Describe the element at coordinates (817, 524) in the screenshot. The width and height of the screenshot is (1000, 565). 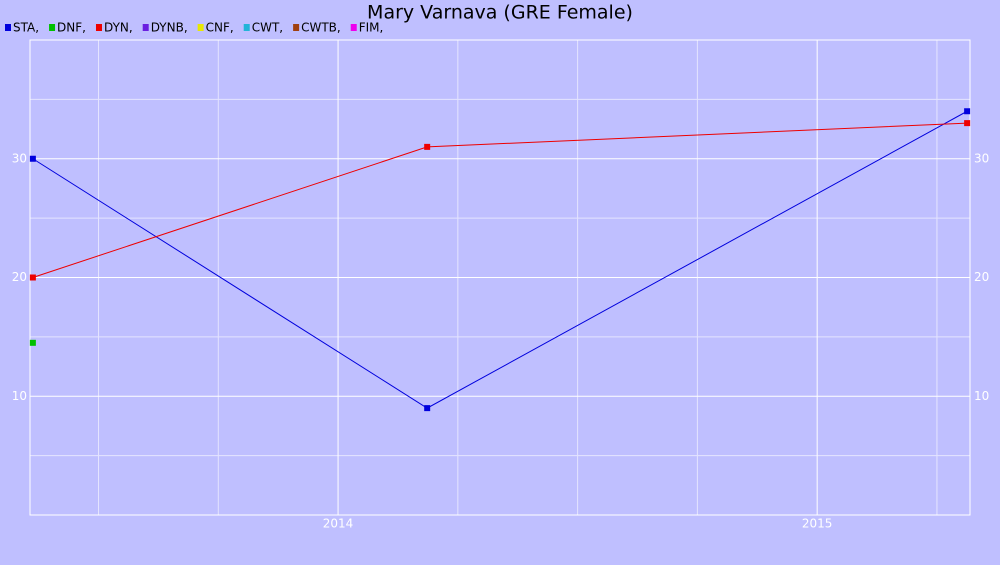
I see `x-tick-label: 2015` at that location.